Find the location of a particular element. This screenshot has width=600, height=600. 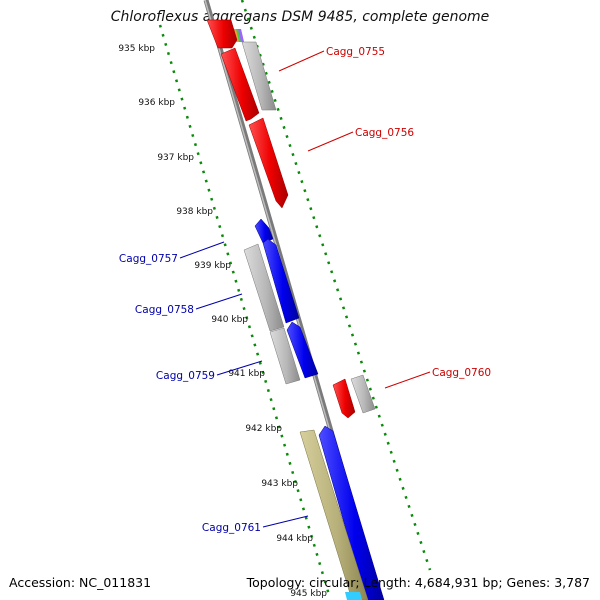

feature-cluster-bottom is located at coordinates (353, 596).